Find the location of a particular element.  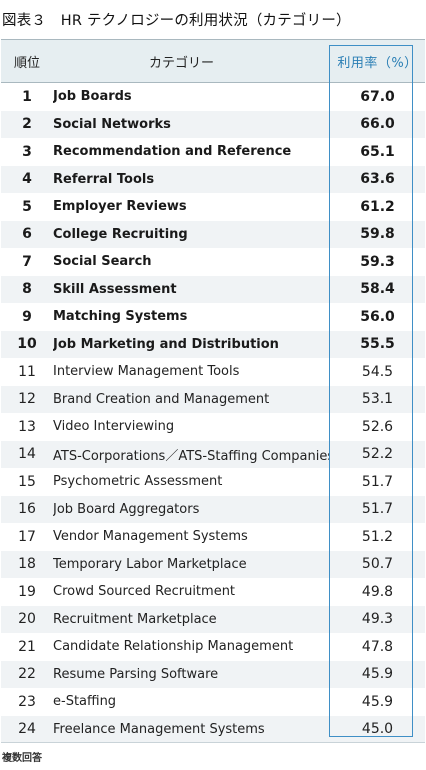

cell-rate: 55.5 is located at coordinates (377, 344).